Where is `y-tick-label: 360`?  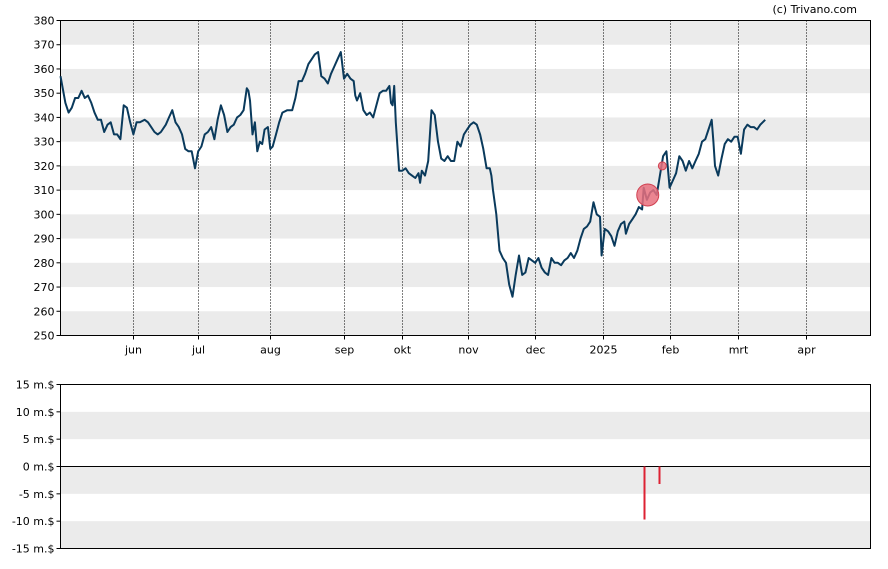 y-tick-label: 360 is located at coordinates (44, 69).